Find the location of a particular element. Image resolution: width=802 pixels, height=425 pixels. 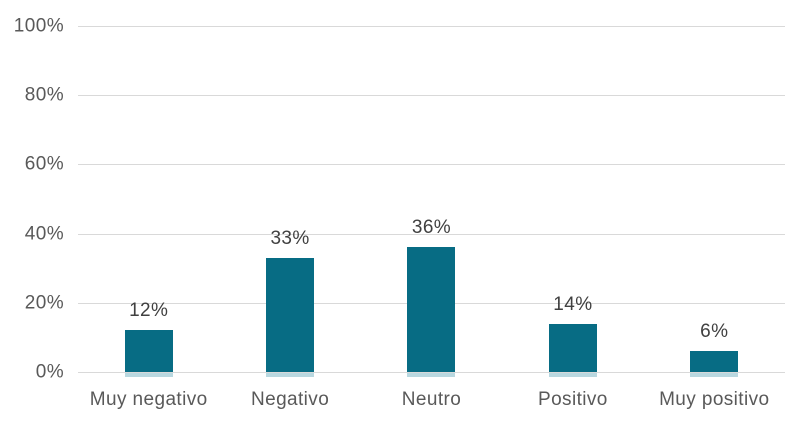

y-axis-tick-label: 100% is located at coordinates (38, 26).